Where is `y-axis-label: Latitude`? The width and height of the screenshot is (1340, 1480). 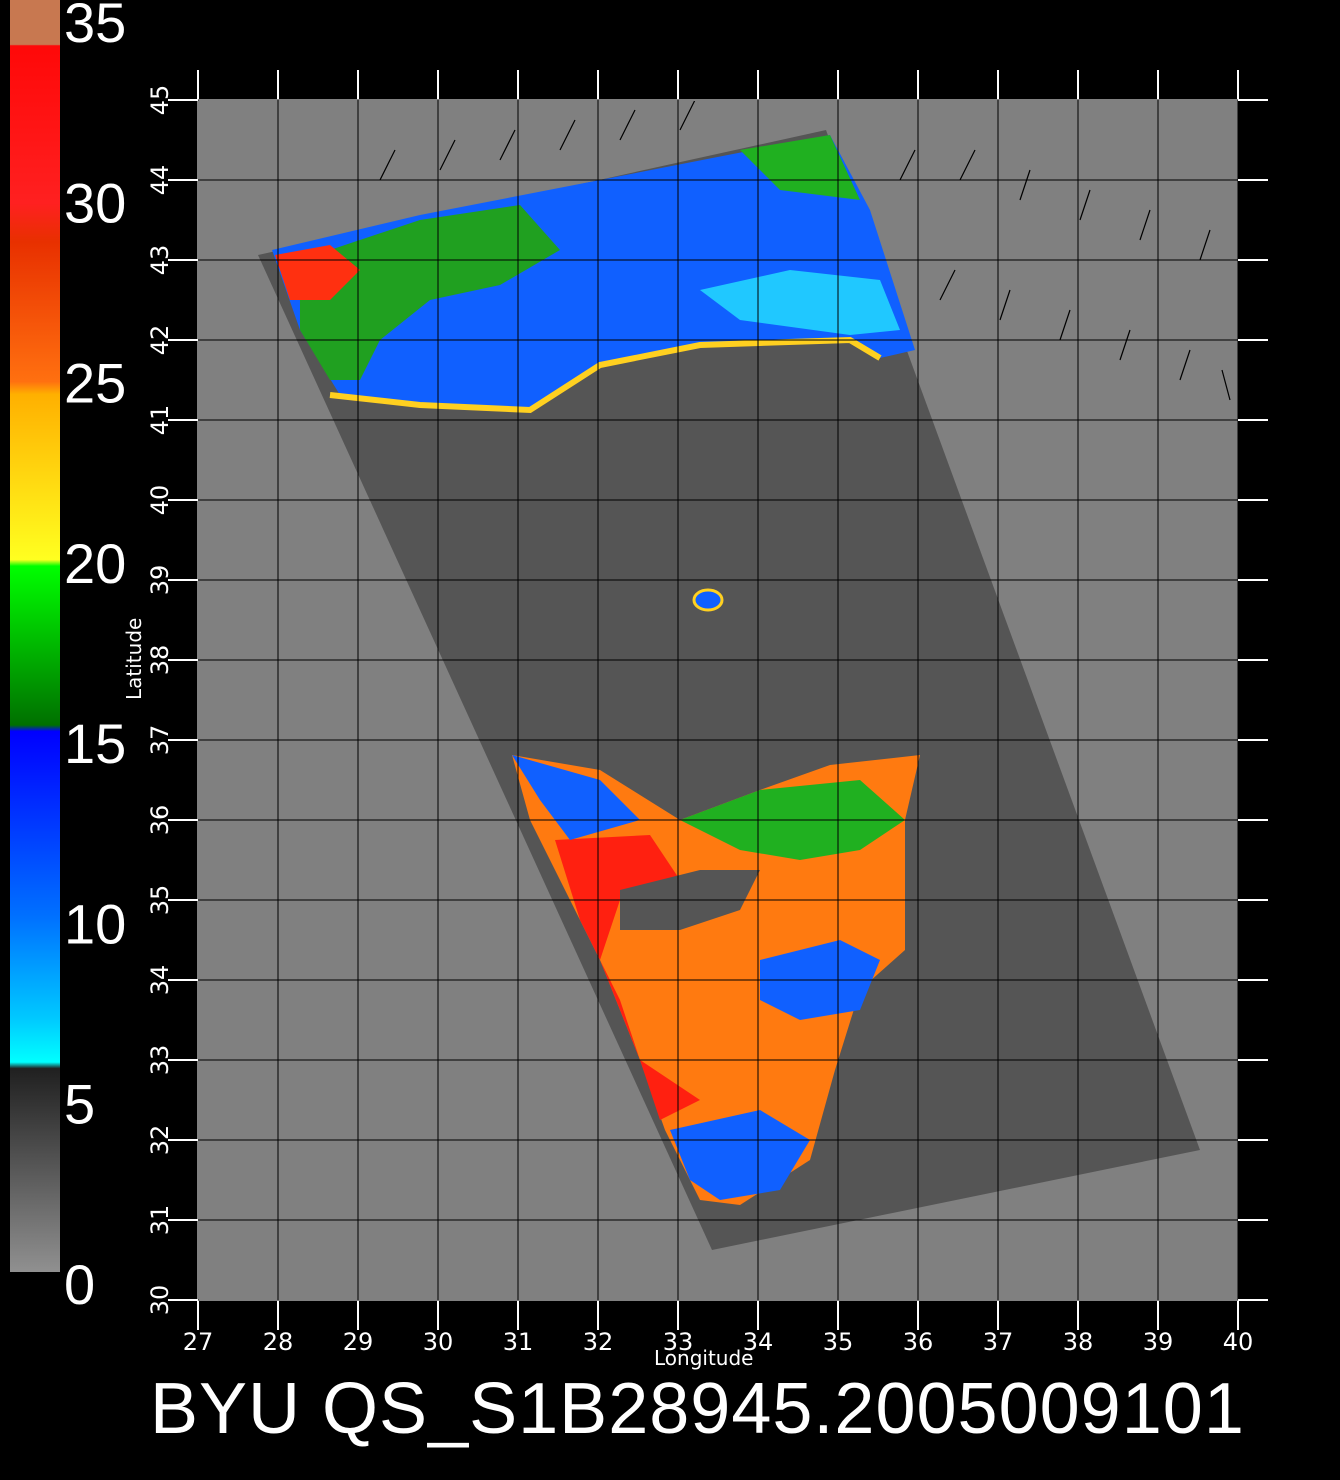
y-axis-label: Latitude is located at coordinates (134, 658).